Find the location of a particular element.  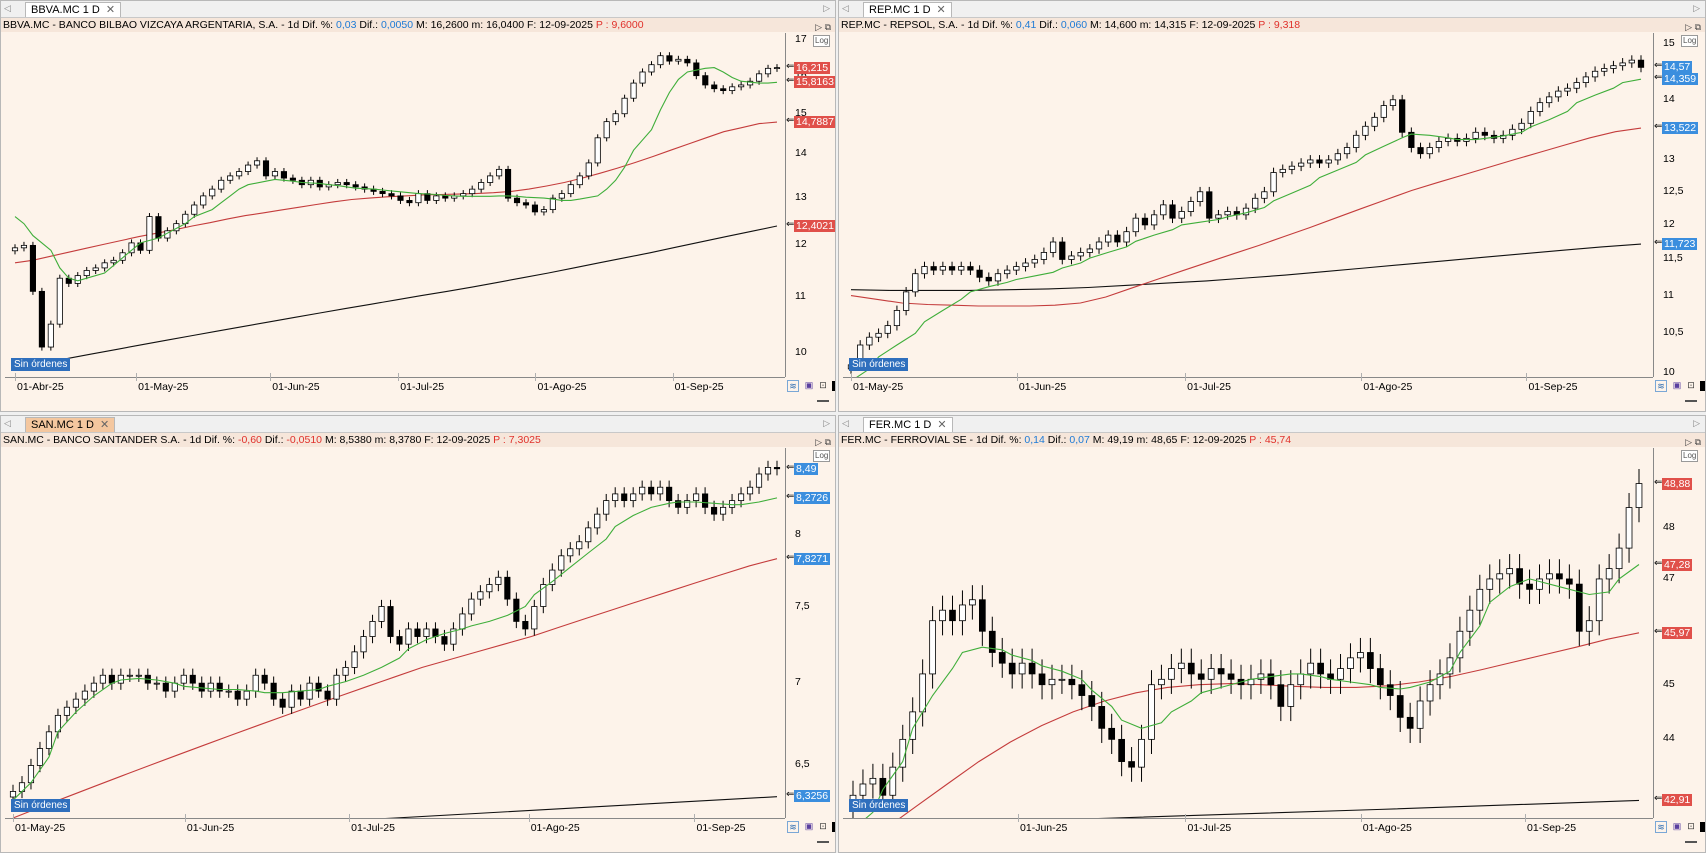

tab-label: FER.MC 1 D is located at coordinates (900, 425).